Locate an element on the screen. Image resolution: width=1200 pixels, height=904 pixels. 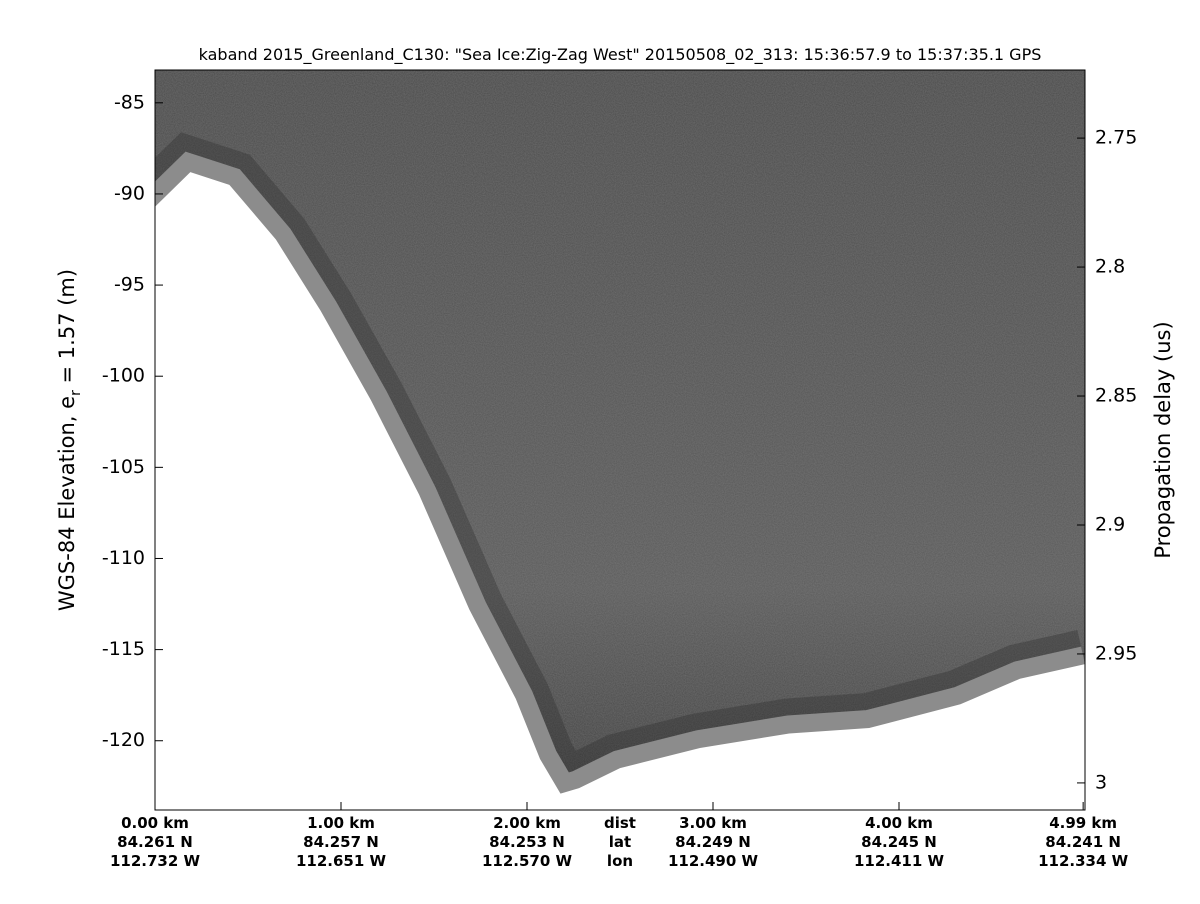
lon-label: 112.732 W is located at coordinates (155, 861).